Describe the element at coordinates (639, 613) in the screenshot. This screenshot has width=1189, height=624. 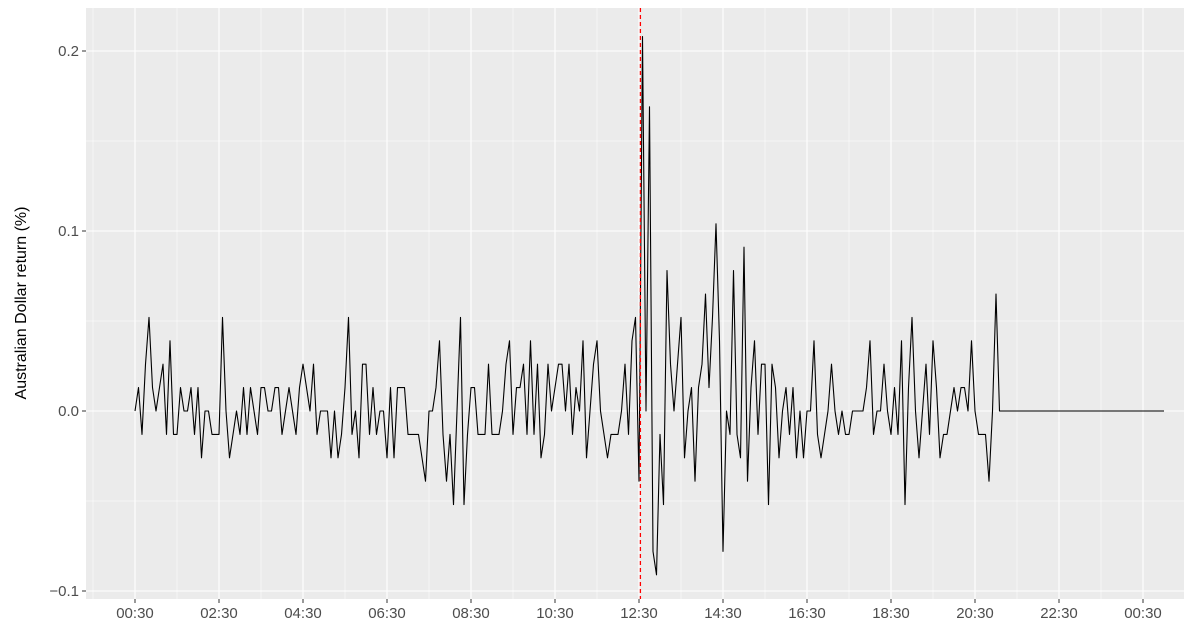
I see `x-tick-label: 12:30` at that location.